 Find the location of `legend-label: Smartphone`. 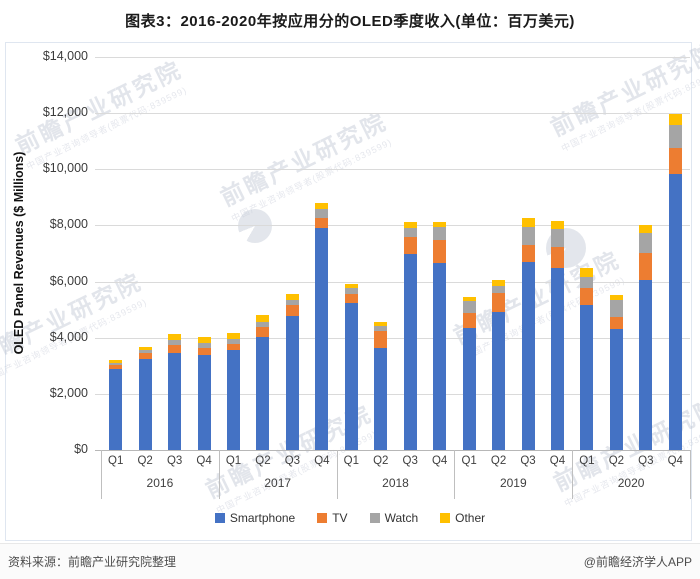

legend-label: Smartphone is located at coordinates (262, 518).